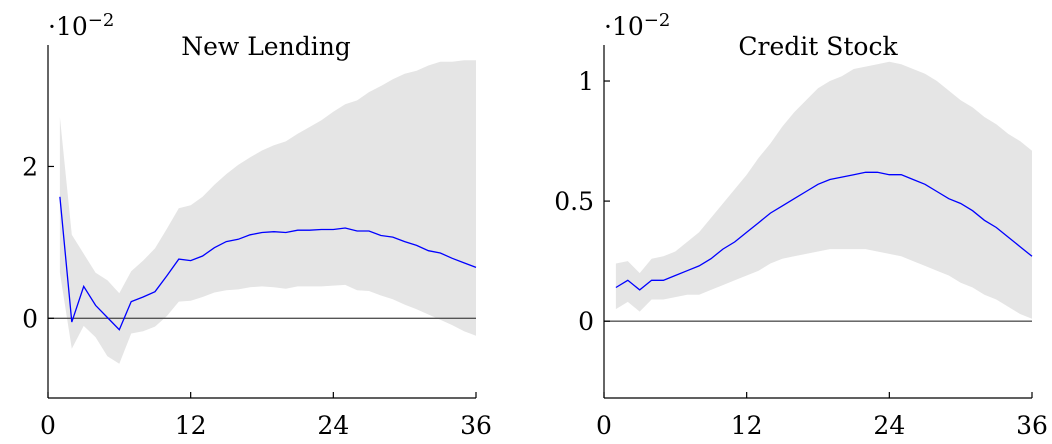  I want to click on y-ticks: 00.51, so click(582, 201).